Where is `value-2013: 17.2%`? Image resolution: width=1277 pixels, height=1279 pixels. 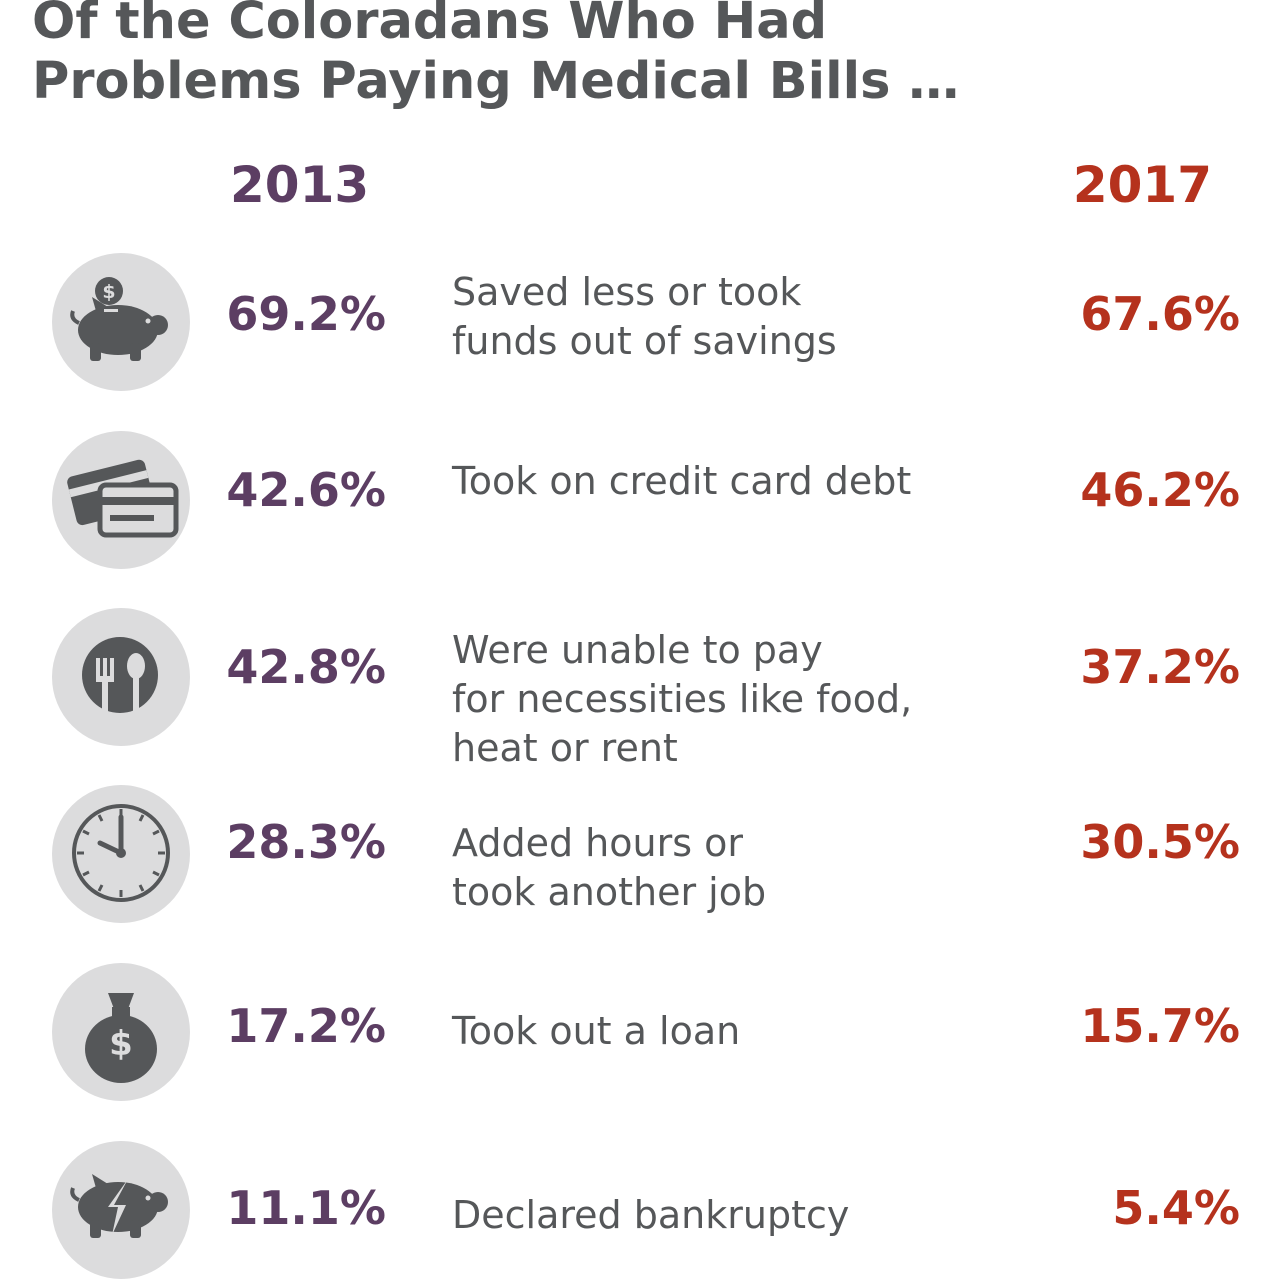
value-2013: 17.2% is located at coordinates (306, 1026).